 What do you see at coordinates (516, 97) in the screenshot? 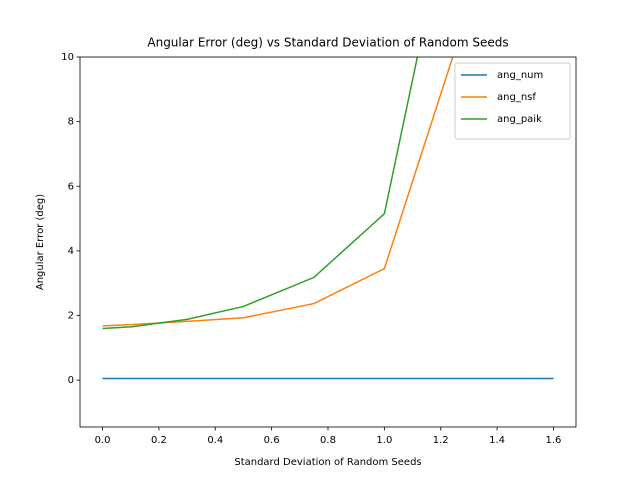
I see `legend-label: ang_nsf` at bounding box center [516, 97].